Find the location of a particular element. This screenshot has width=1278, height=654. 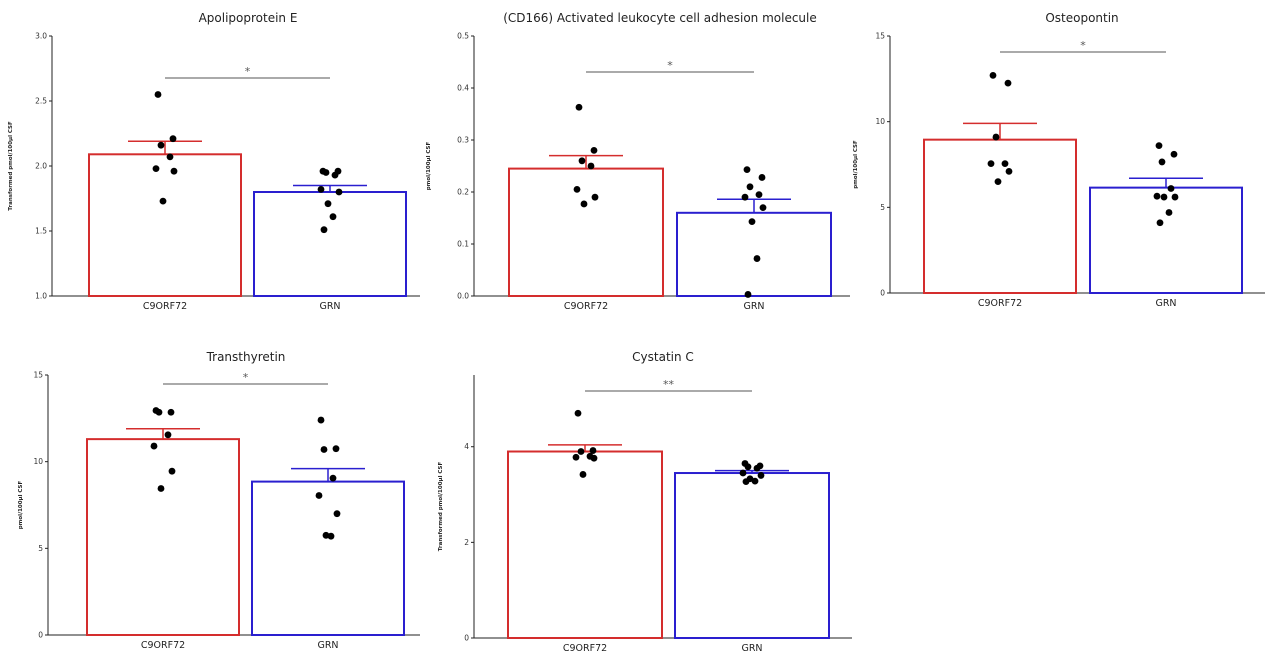

y-tick-label: 0.1 is located at coordinates (463, 244).